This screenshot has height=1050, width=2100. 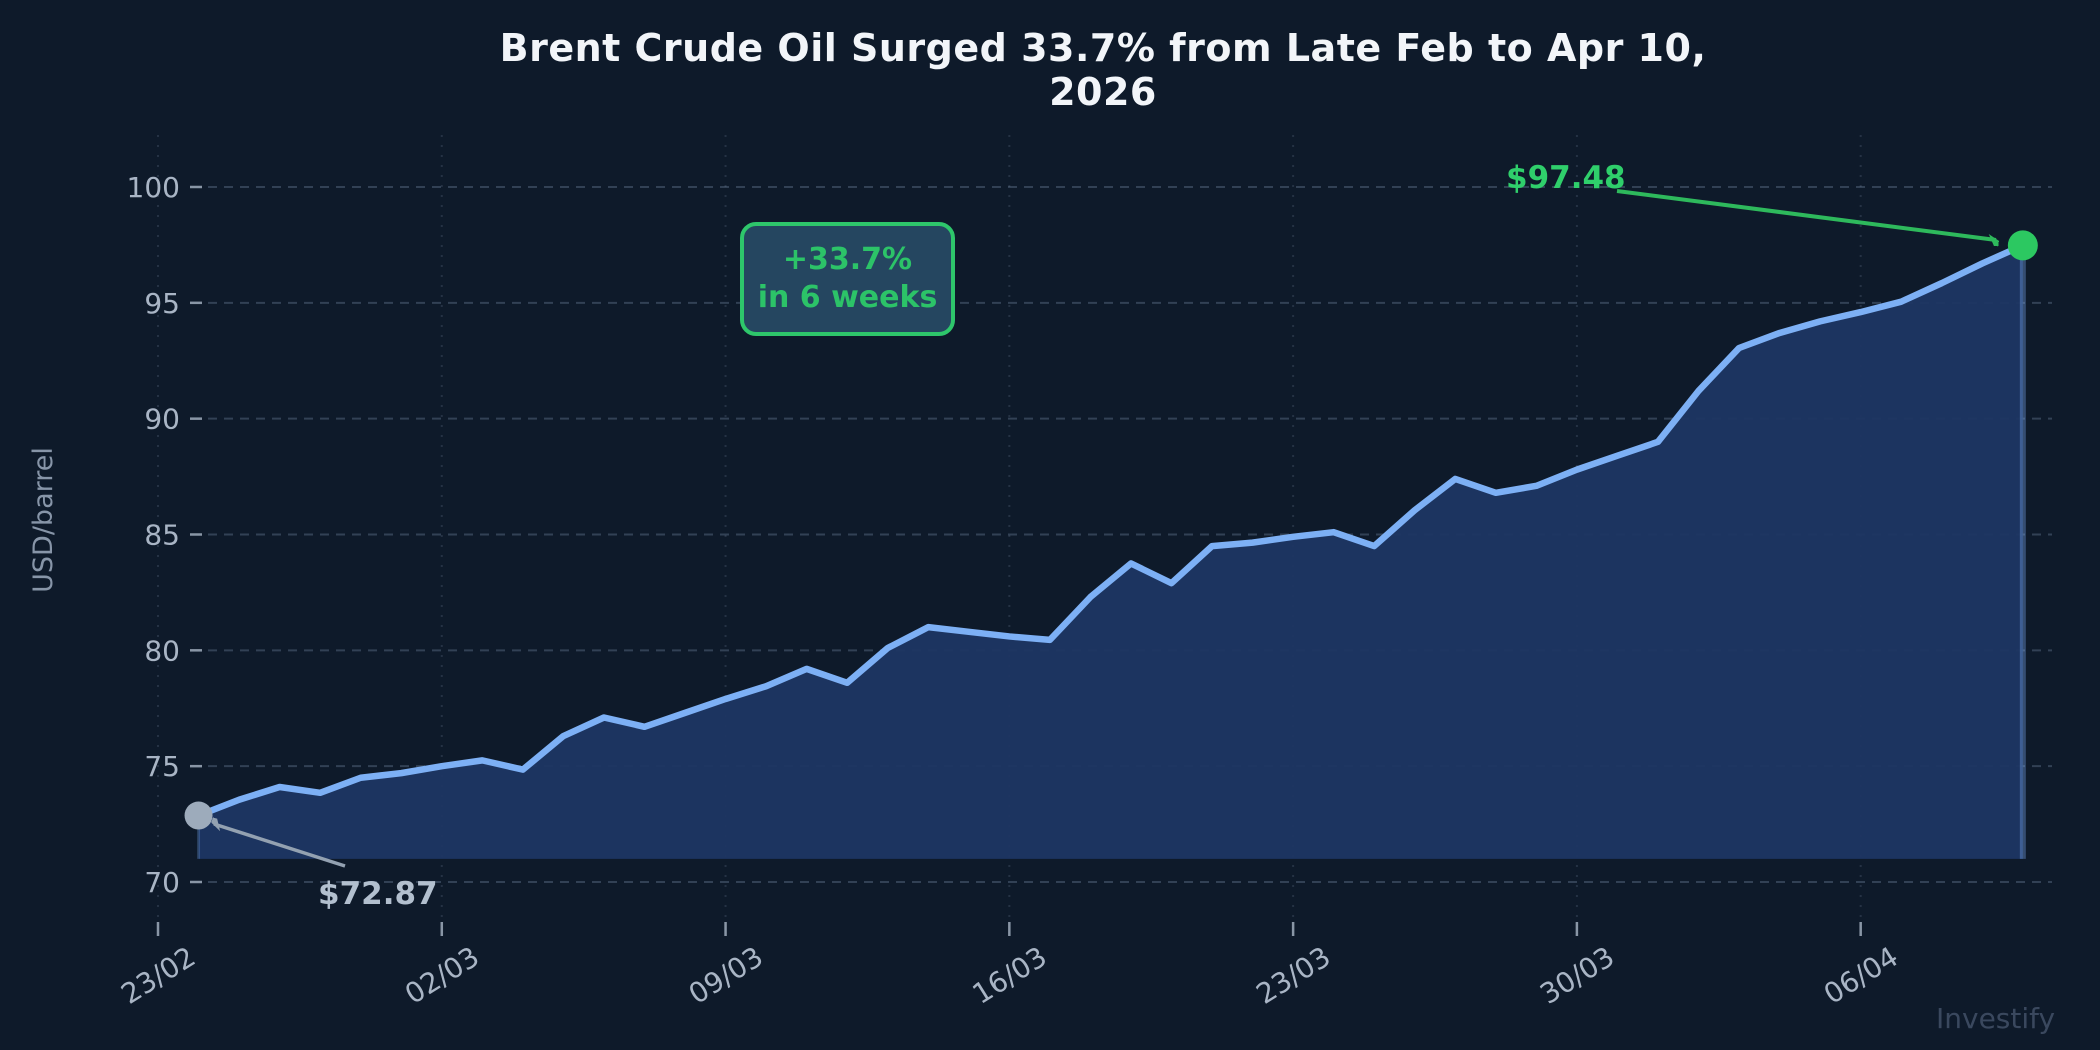 I want to click on watermark-investify: Investify, so click(x=1996, y=1018).